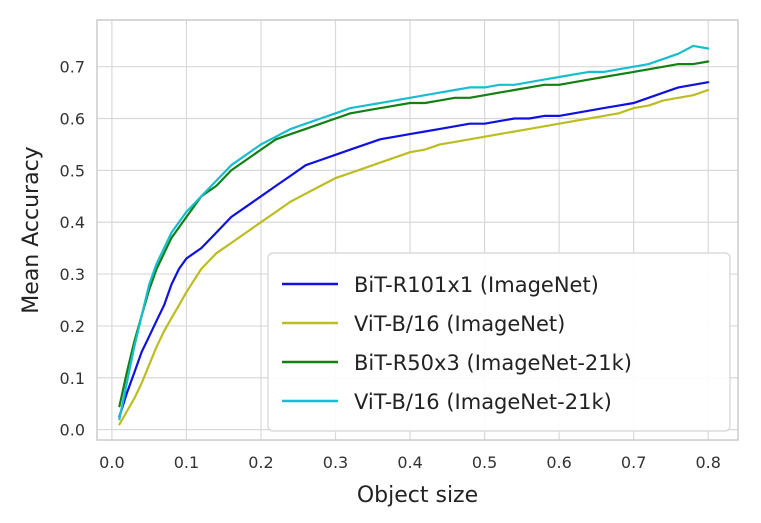 The image size is (761, 523). I want to click on x-tick-label: 0.7, so click(633, 462).